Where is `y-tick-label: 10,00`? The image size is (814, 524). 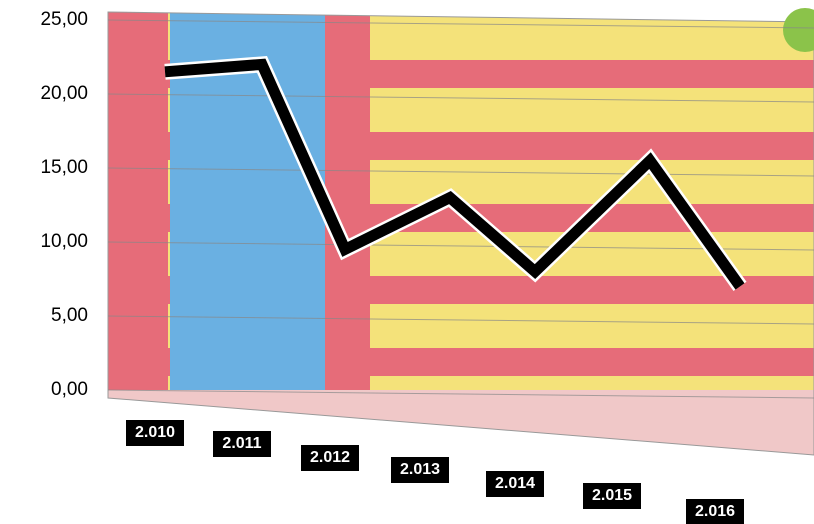
y-tick-label: 10,00 is located at coordinates (64, 241).